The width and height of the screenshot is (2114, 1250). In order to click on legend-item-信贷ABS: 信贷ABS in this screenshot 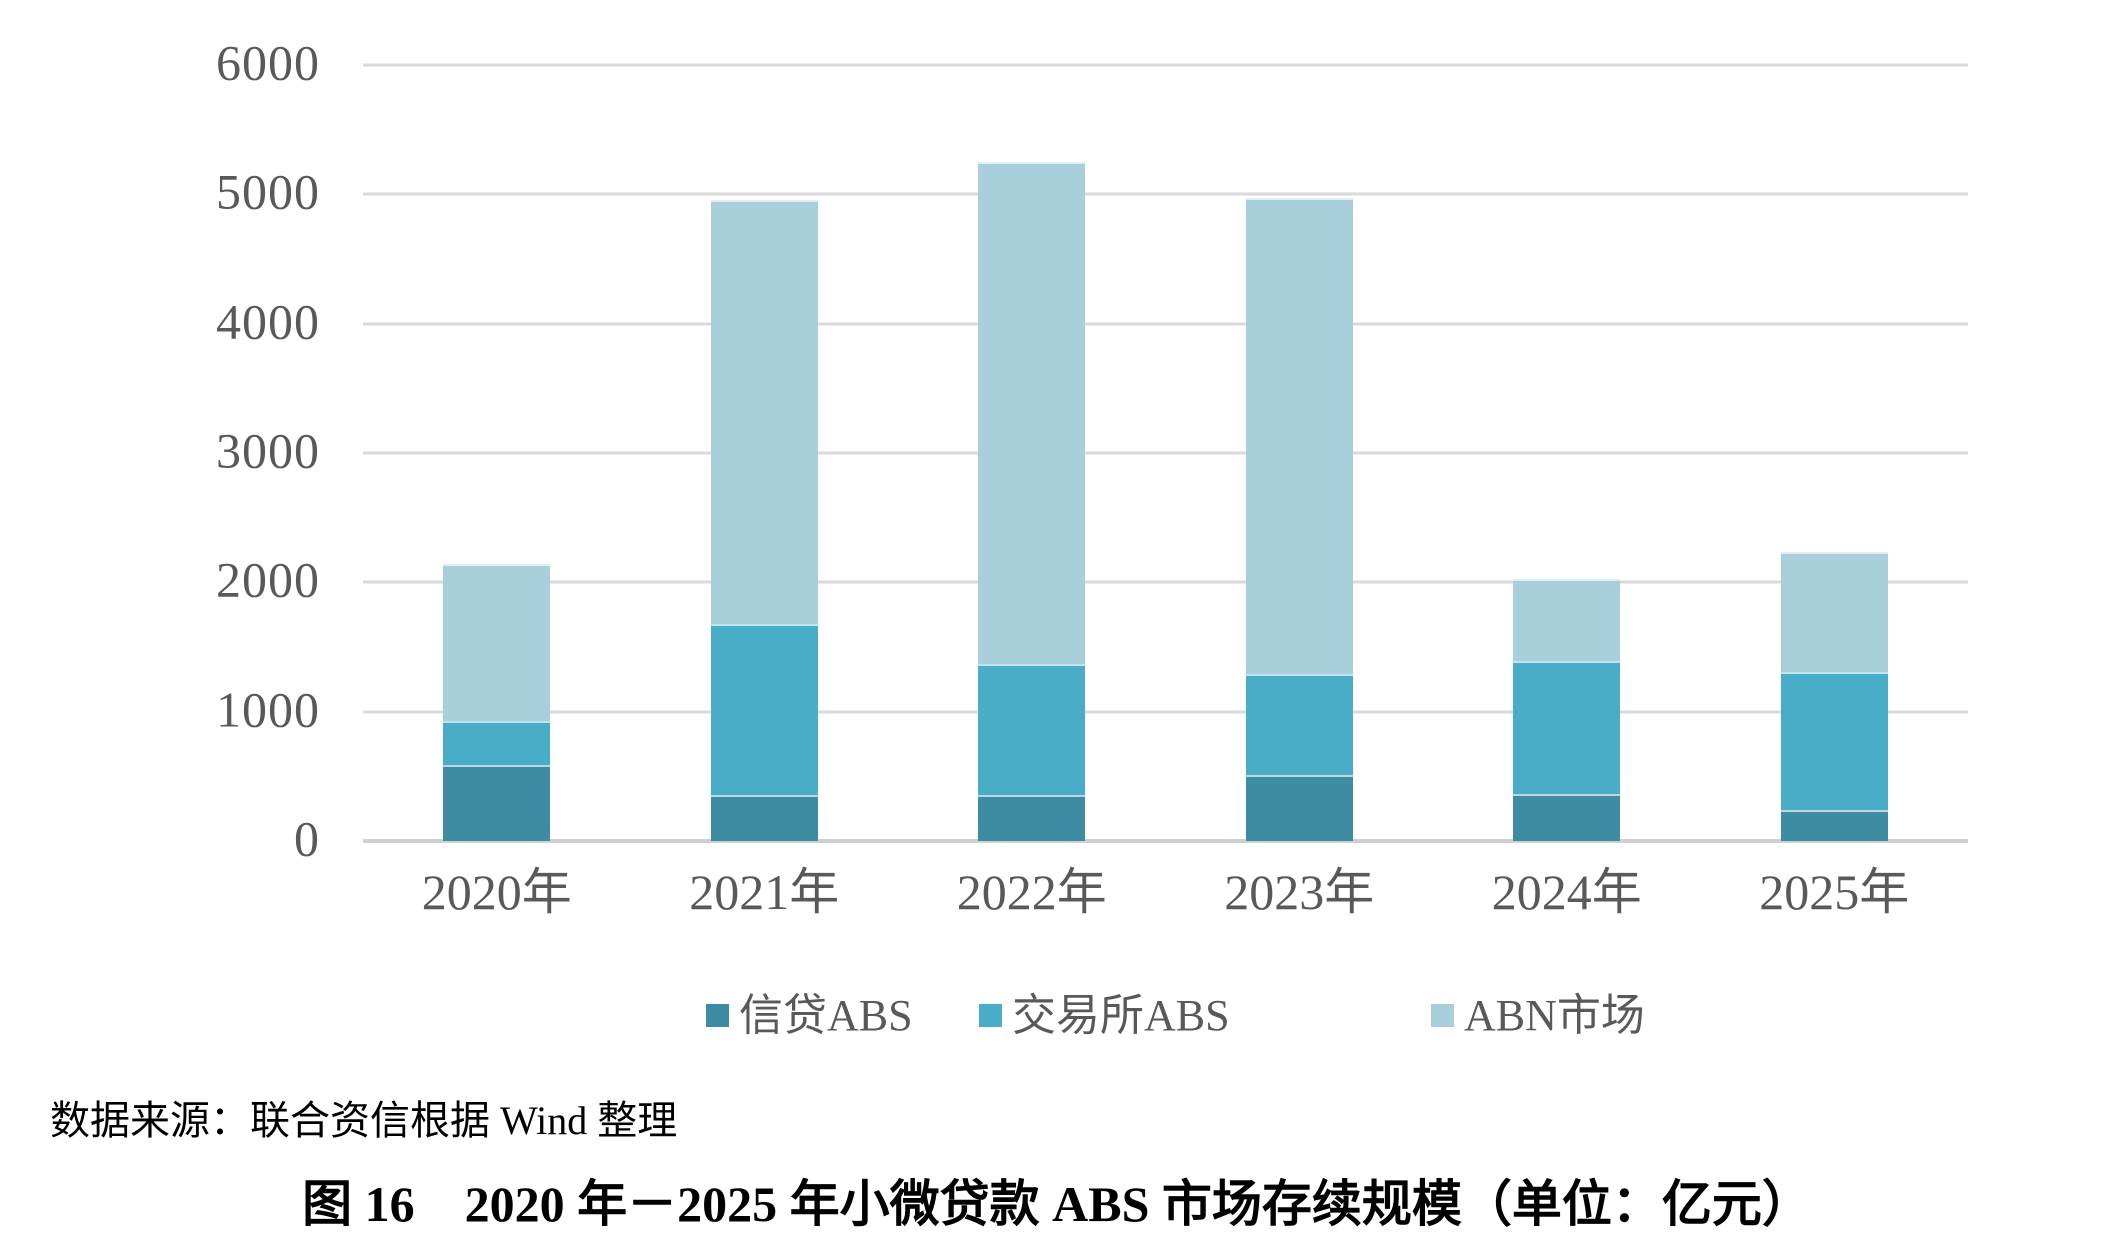, I will do `click(809, 1016)`.